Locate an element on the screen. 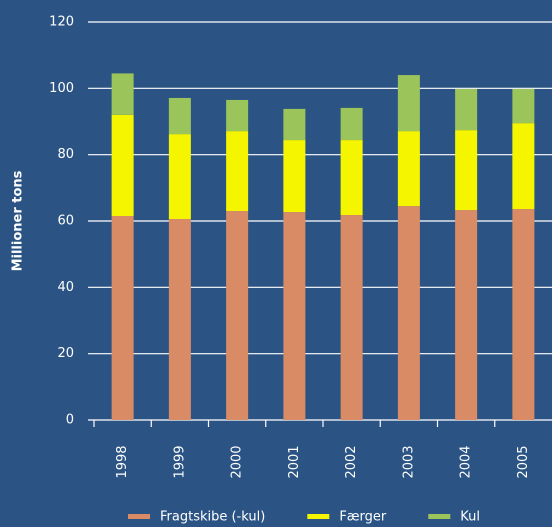 This screenshot has height=527, width=552. y-tick-label: 40 is located at coordinates (65, 287).